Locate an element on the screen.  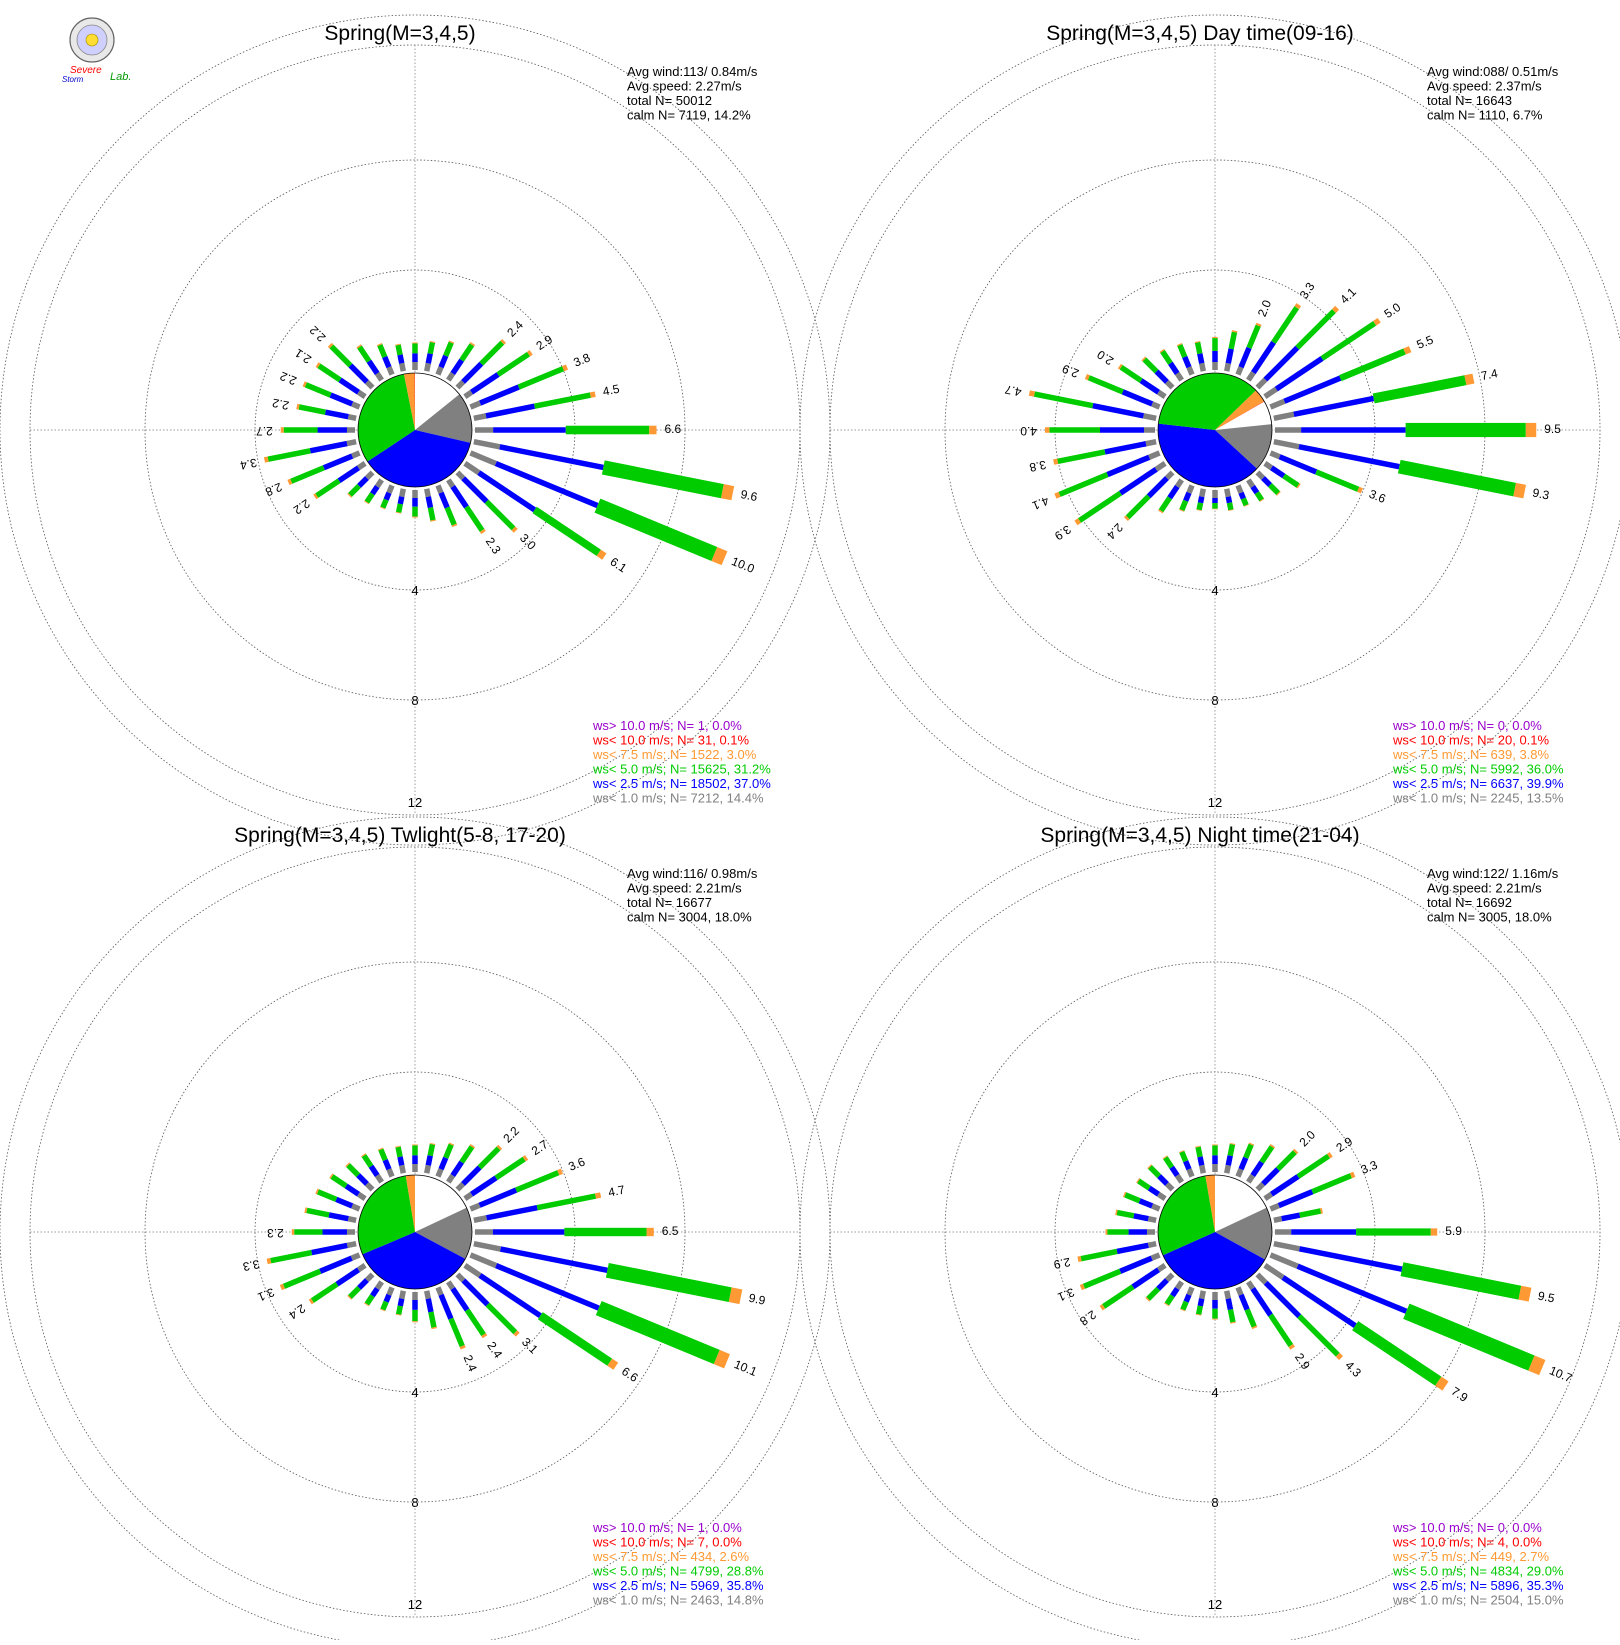
chart-title: Spring(M=3,4,5) is located at coordinates (399, 33).